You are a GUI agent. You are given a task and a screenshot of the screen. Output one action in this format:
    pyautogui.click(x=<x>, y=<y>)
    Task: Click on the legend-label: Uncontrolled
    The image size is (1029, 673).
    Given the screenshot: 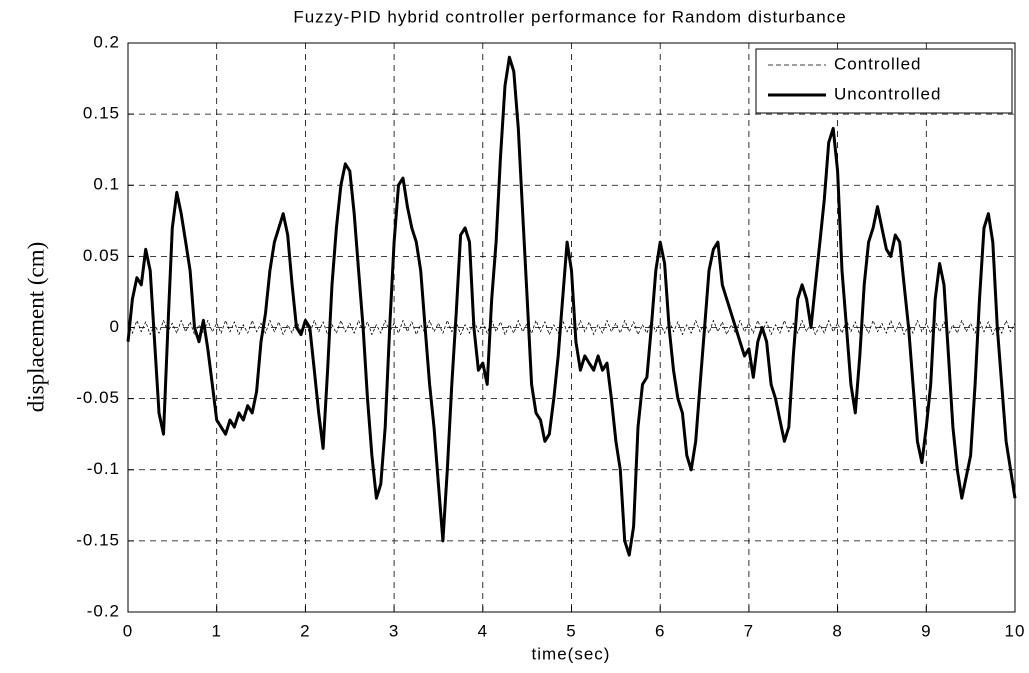 What is the action you would take?
    pyautogui.click(x=887, y=93)
    